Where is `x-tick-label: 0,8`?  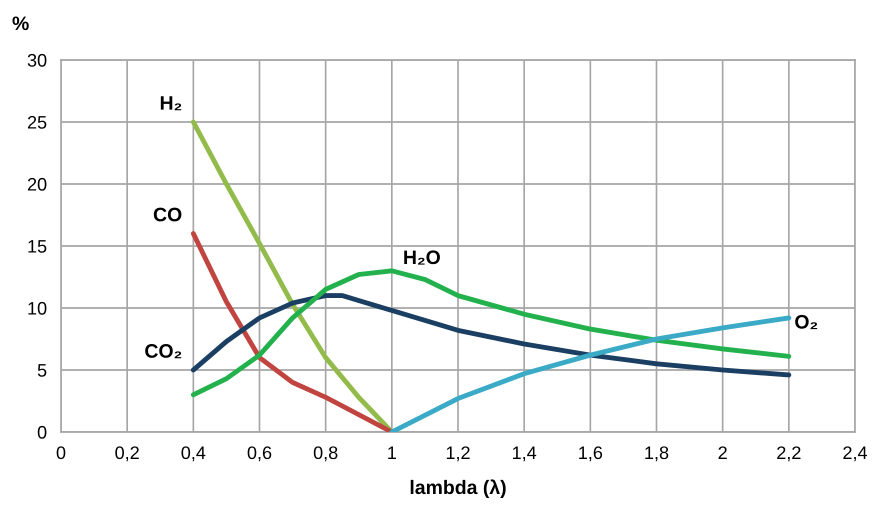 x-tick-label: 0,8 is located at coordinates (326, 454).